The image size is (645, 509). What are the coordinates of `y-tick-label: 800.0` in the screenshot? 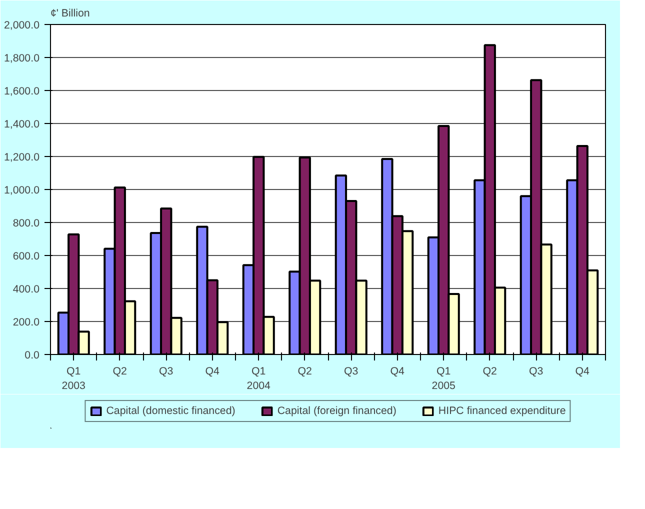 It's located at (26, 224).